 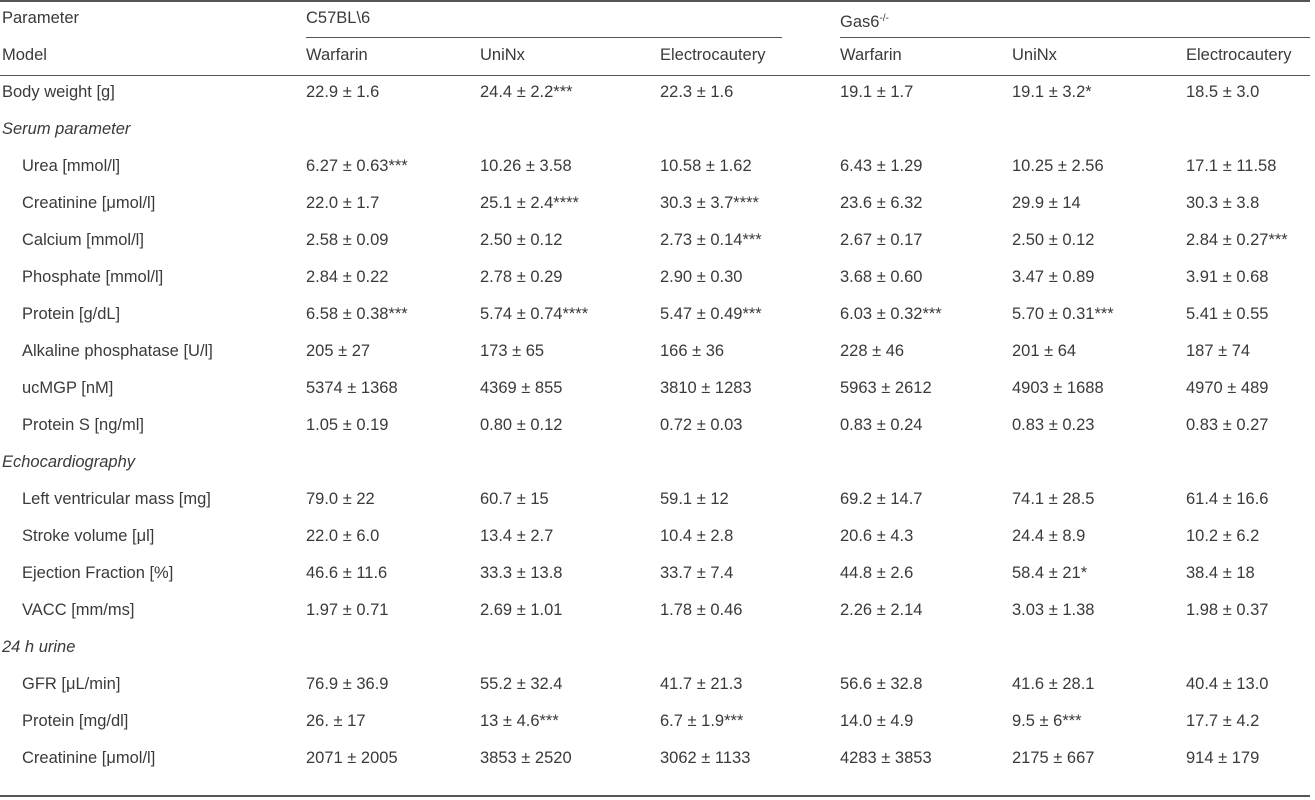 I want to click on table-cell: 0.83 ± 0.27, so click(x=1227, y=425).